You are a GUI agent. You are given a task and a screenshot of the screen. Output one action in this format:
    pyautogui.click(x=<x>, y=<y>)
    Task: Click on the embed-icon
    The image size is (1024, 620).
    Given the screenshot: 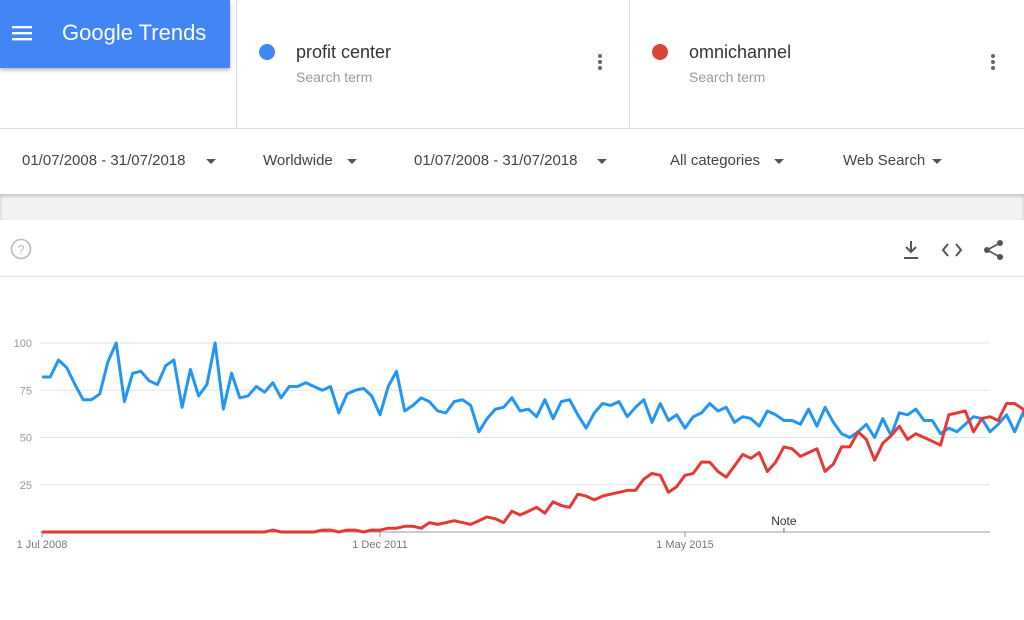 What is the action you would take?
    pyautogui.click(x=952, y=250)
    